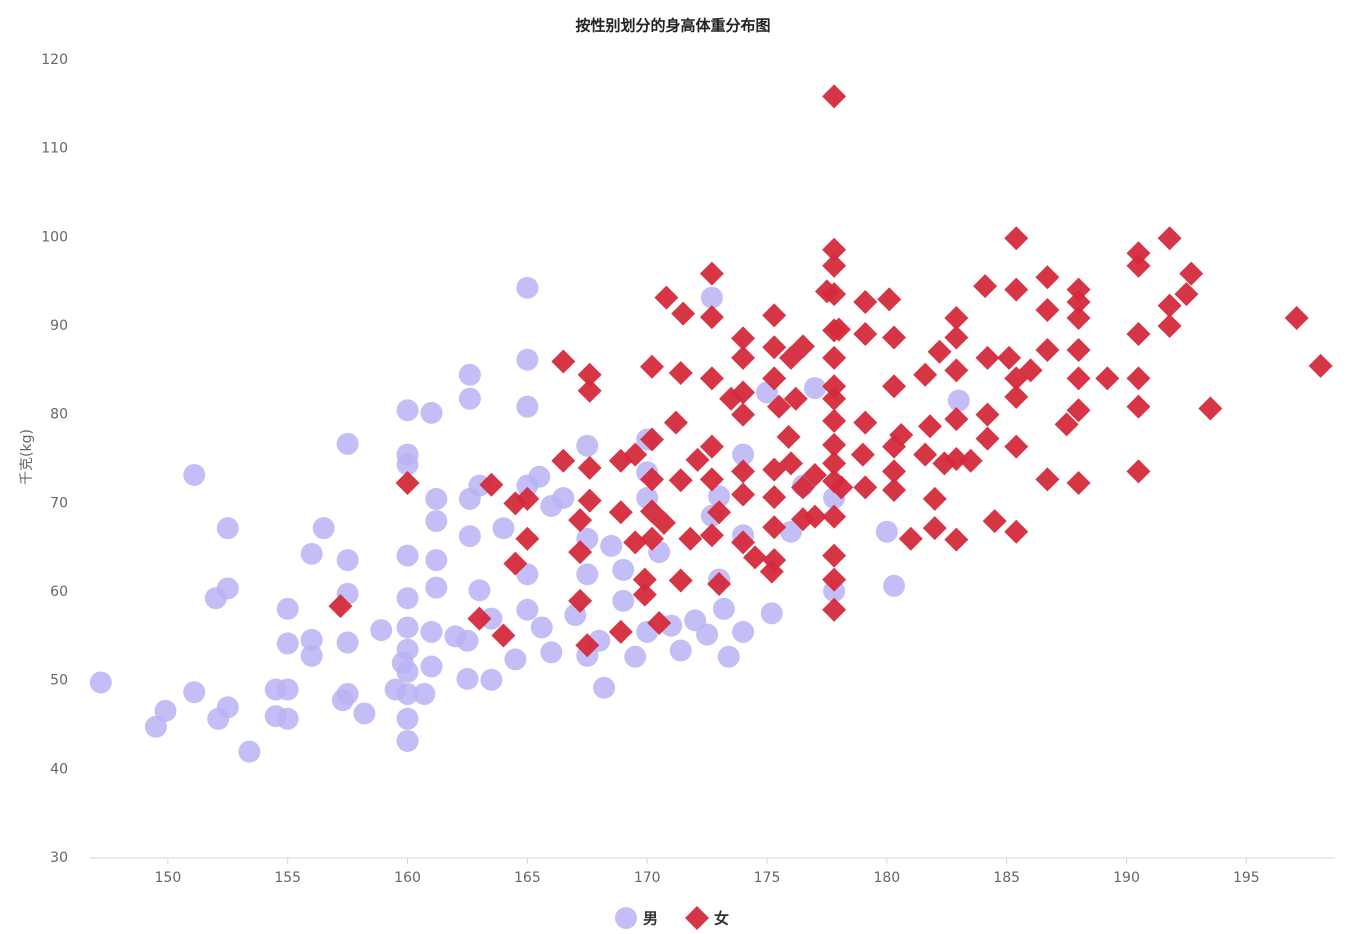 The image size is (1350, 934). Describe the element at coordinates (54, 60) in the screenshot. I see `y-tick-label: 120` at that location.